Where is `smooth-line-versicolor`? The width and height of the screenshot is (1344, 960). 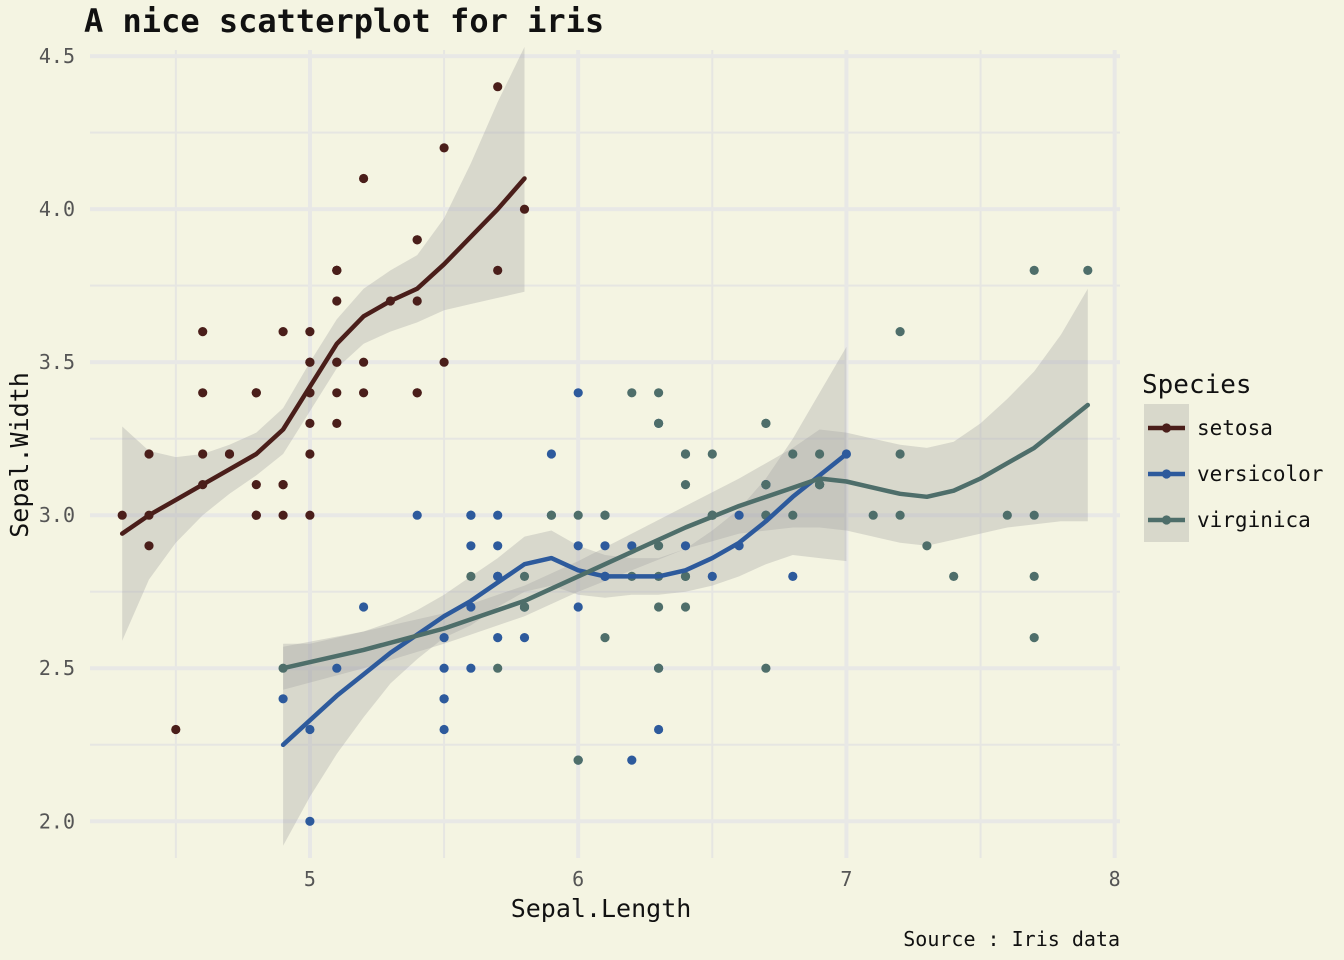 smooth-line-versicolor is located at coordinates (564, 599).